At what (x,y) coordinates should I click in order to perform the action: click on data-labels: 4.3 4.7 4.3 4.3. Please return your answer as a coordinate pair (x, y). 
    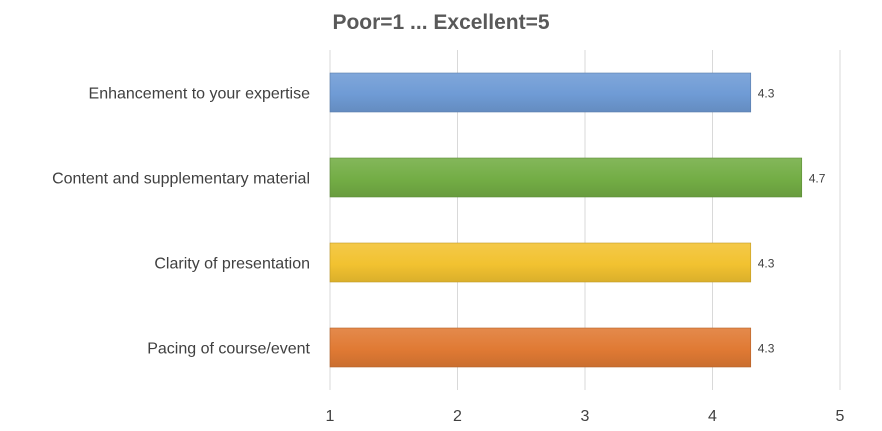
    Looking at the image, I should click on (792, 221).